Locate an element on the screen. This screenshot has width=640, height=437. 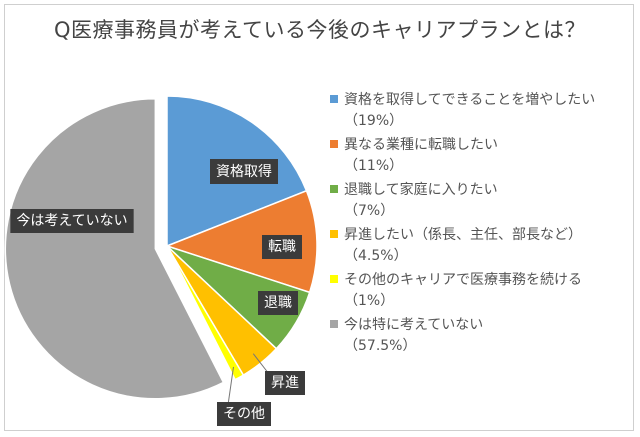
label-sonota: その他 is located at coordinates (244, 414).